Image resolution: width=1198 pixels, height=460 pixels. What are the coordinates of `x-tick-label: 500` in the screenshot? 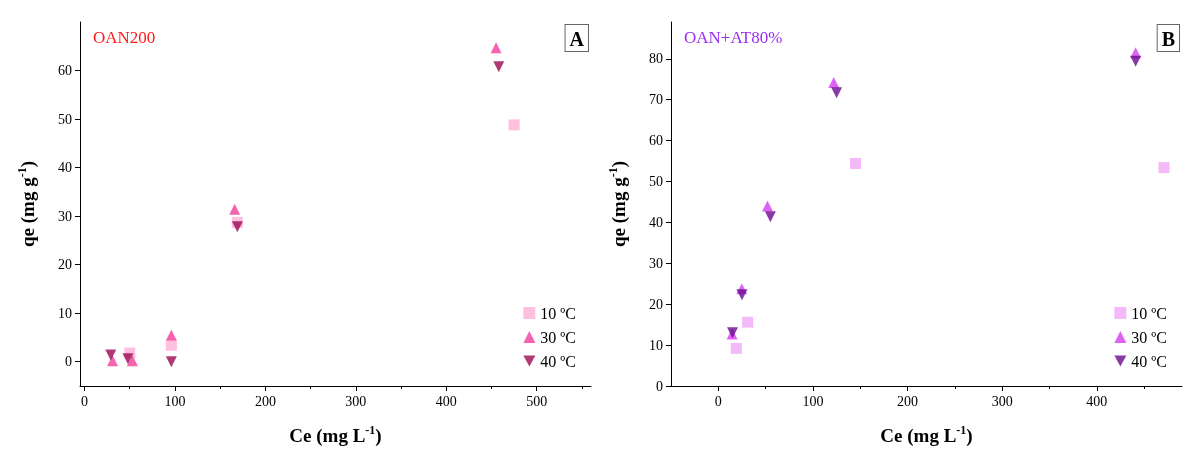 It's located at (537, 401).